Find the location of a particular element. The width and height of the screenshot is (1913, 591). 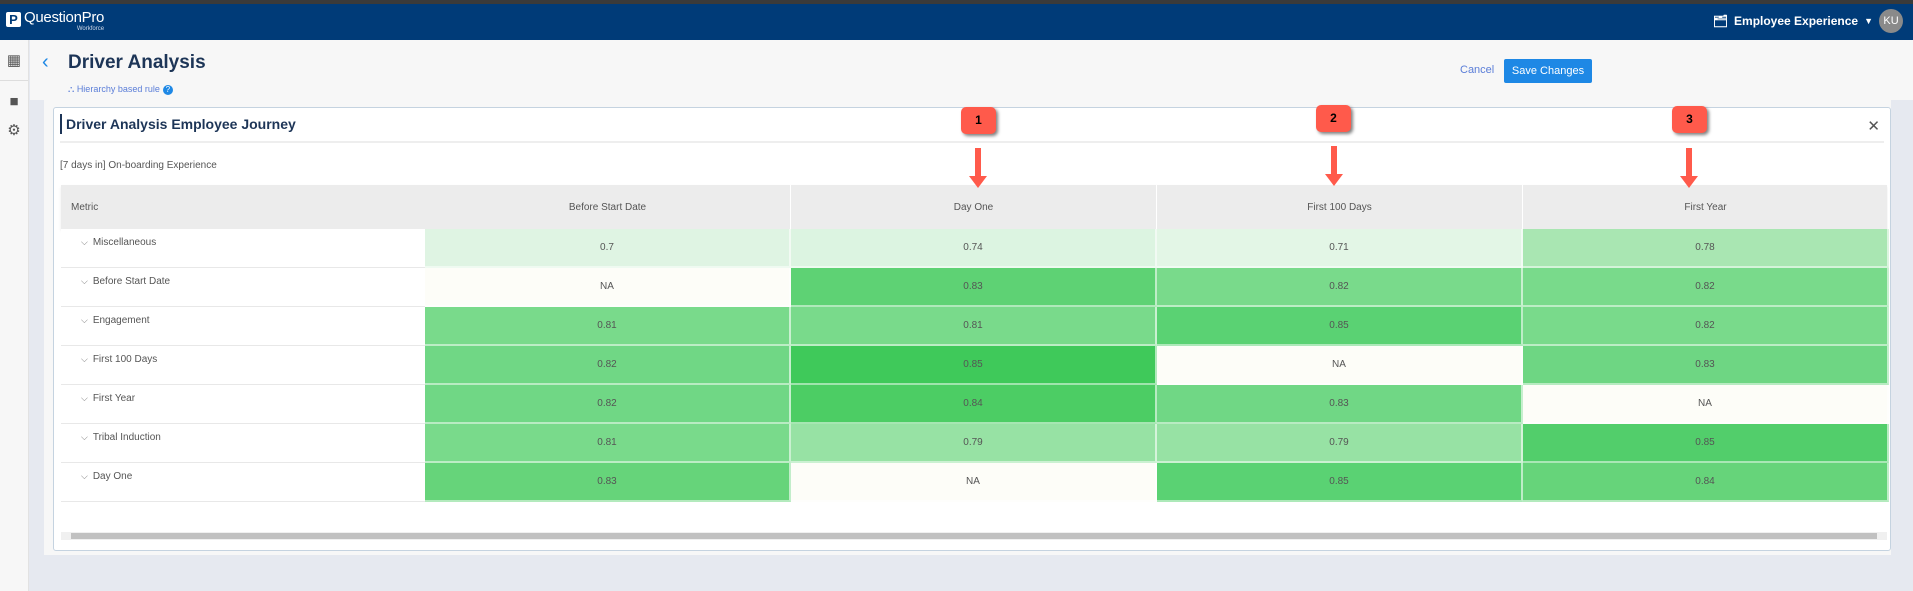

avatar: KU is located at coordinates (1891, 21).